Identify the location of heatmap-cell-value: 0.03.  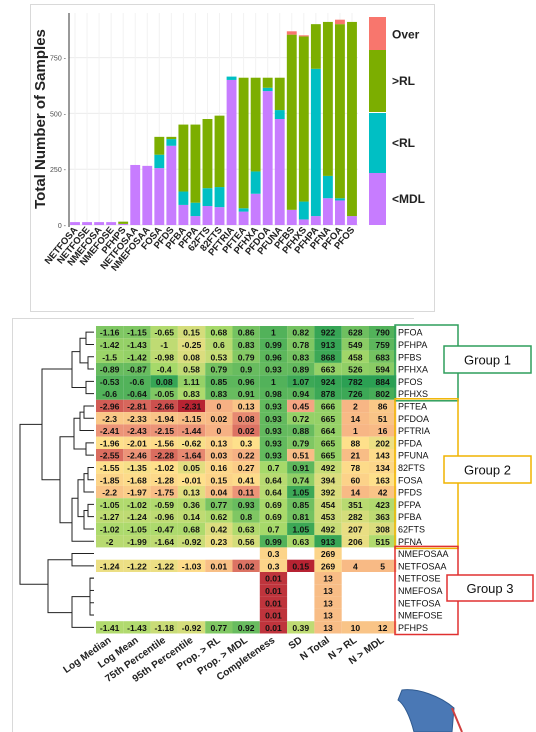
(218, 456).